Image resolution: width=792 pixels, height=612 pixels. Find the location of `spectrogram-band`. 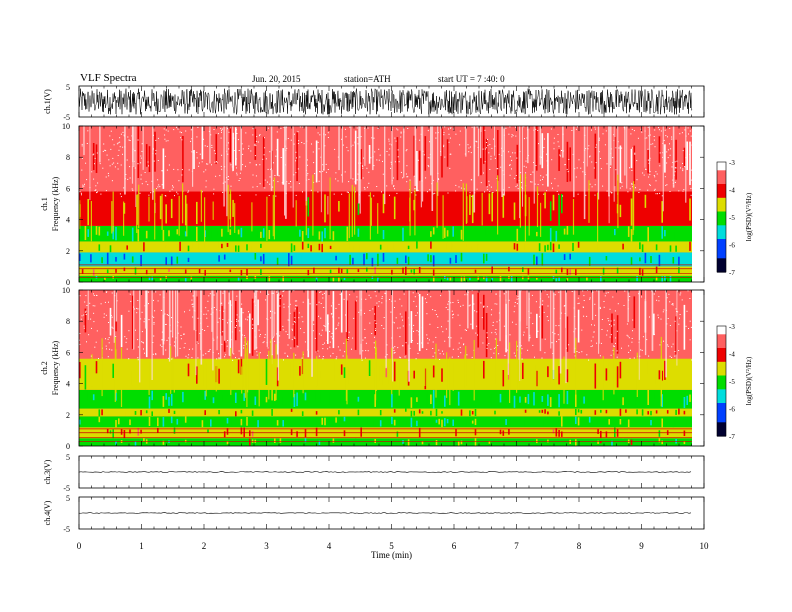

spectrogram-band is located at coordinates (385, 422).